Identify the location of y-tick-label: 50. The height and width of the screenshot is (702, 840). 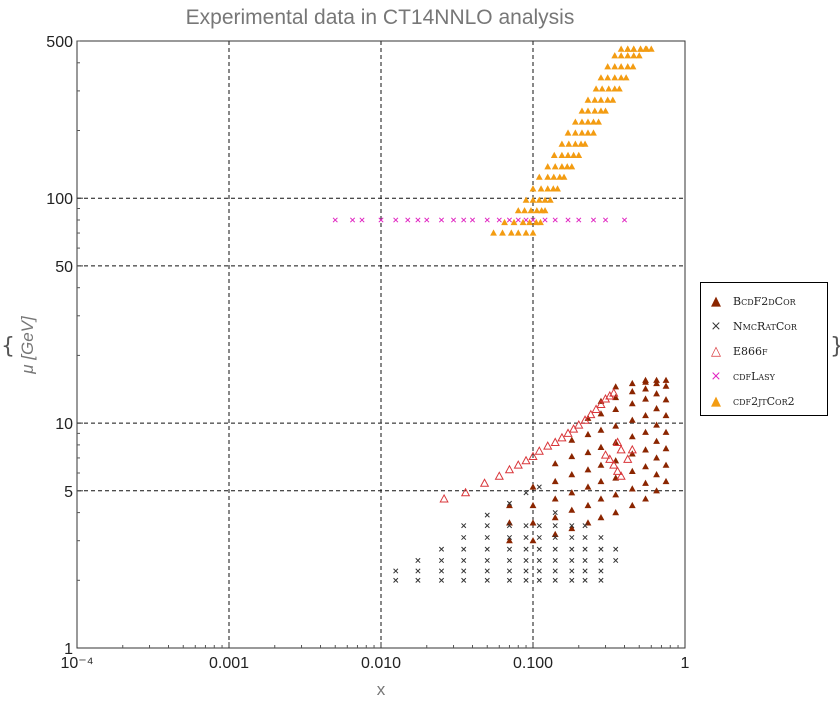
(64, 267).